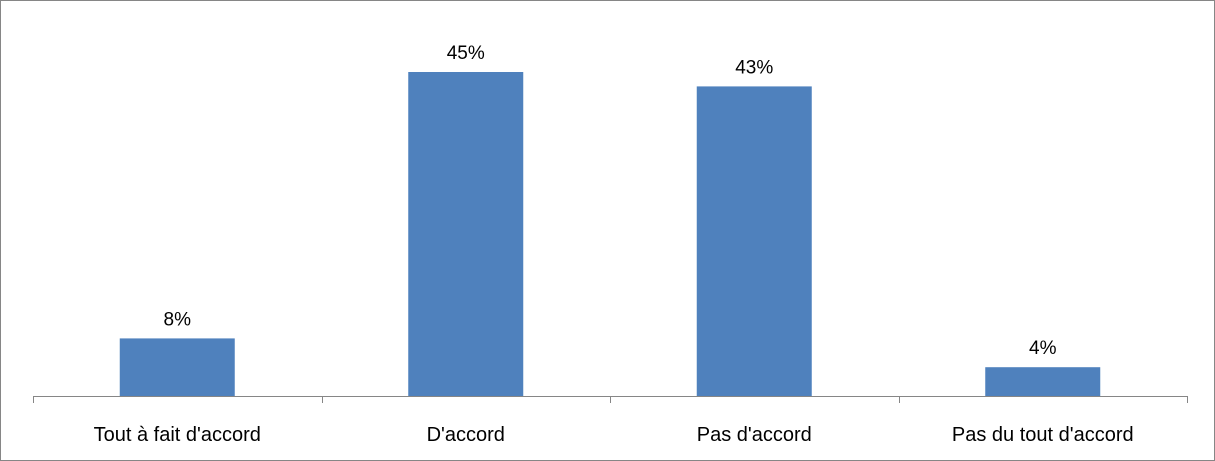 This screenshot has height=461, width=1215. What do you see at coordinates (1043, 381) in the screenshot?
I see `bar-pas-du-tout-d-accord` at bounding box center [1043, 381].